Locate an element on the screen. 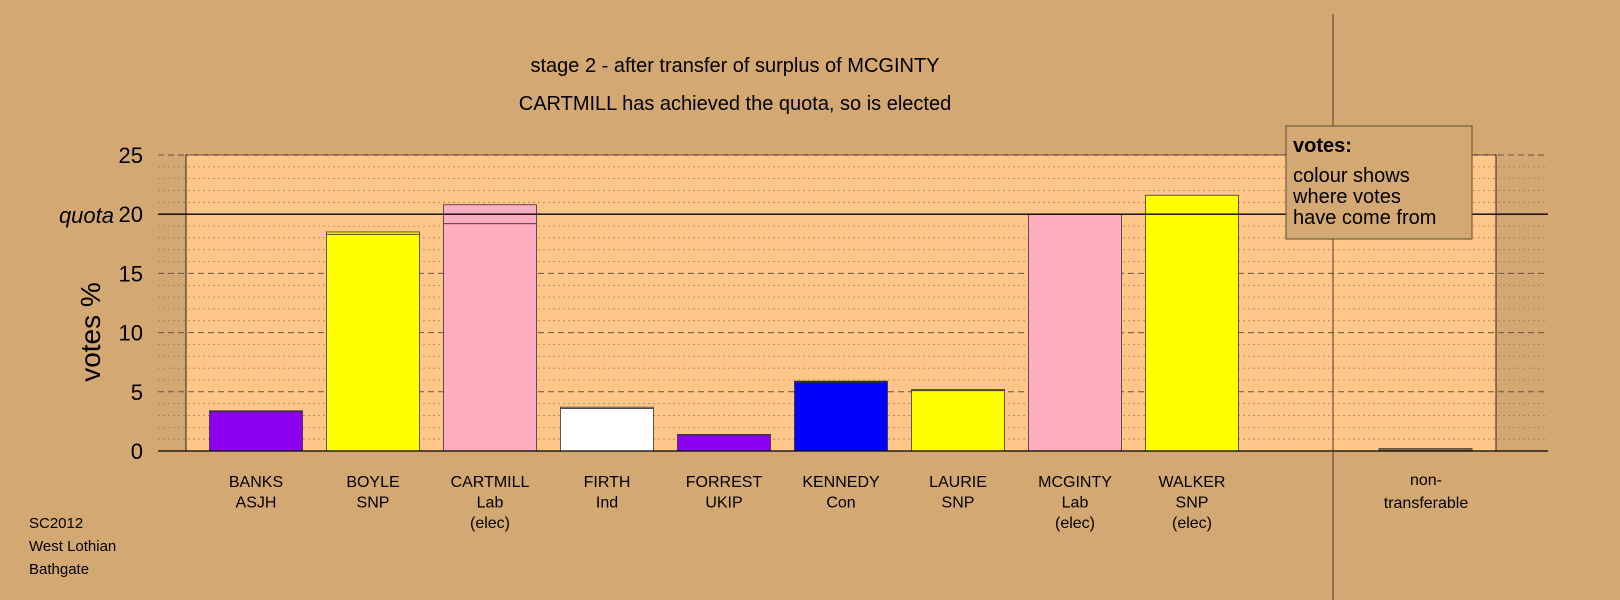 This screenshot has height=600, width=1620. legend-line: have come from is located at coordinates (1364, 218).